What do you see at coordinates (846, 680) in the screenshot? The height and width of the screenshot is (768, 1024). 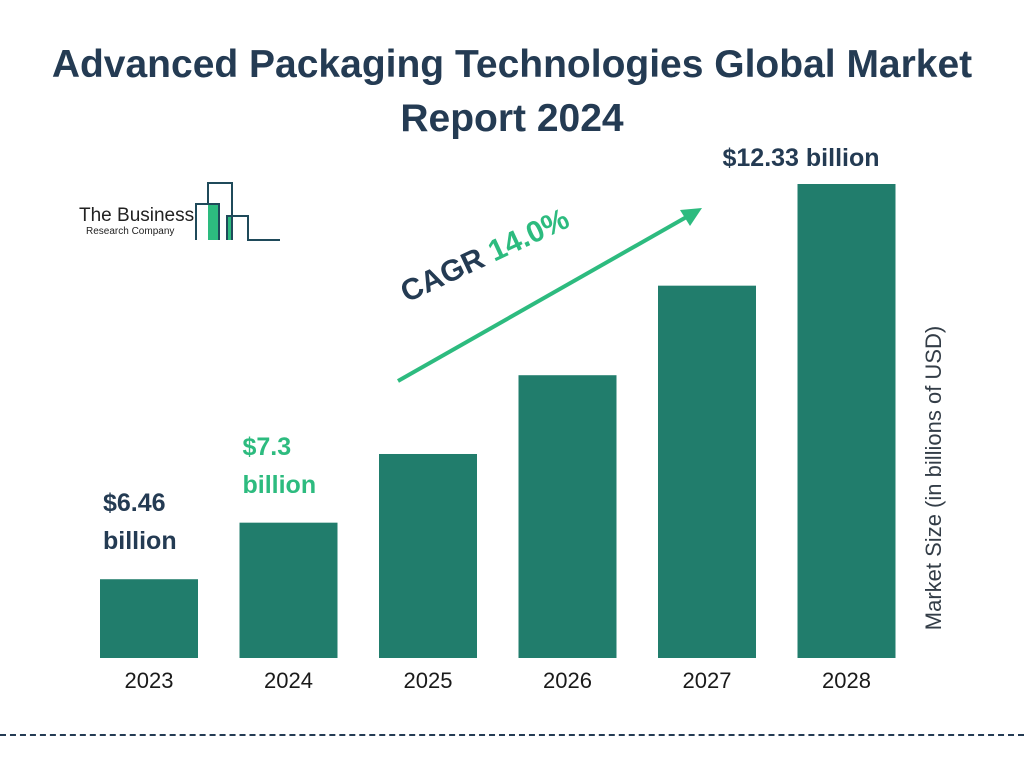 I see `x-tick-label: 2028` at bounding box center [846, 680].